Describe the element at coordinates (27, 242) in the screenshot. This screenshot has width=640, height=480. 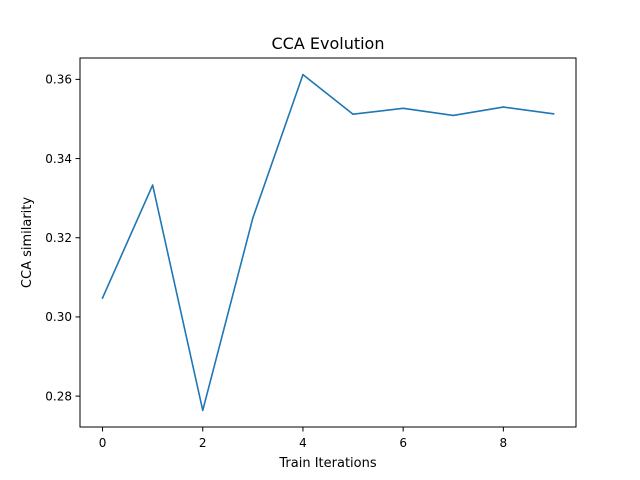
I see `y-axis-label: CCA similarity` at that location.